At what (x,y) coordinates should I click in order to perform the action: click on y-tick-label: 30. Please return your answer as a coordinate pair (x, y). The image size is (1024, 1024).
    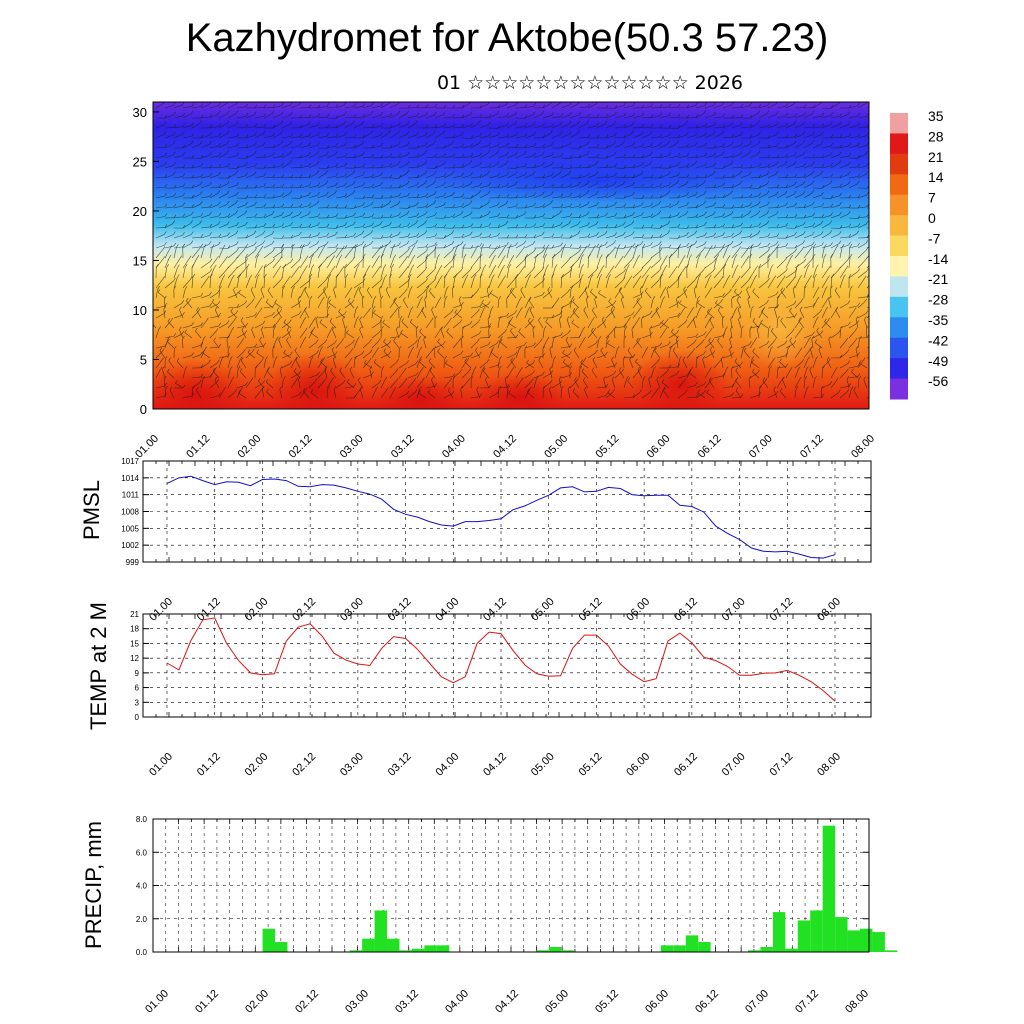
    Looking at the image, I should click on (140, 112).